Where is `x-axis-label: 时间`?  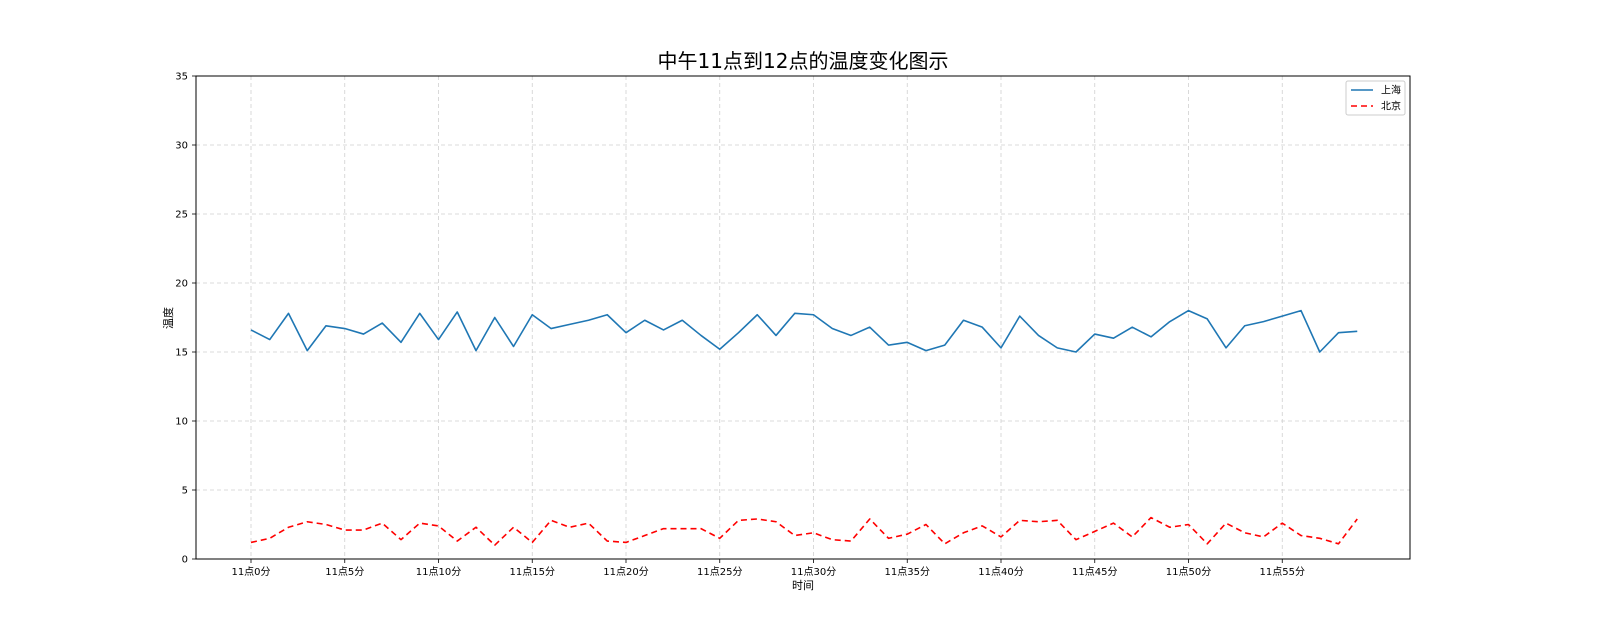 x-axis-label: 时间 is located at coordinates (803, 585).